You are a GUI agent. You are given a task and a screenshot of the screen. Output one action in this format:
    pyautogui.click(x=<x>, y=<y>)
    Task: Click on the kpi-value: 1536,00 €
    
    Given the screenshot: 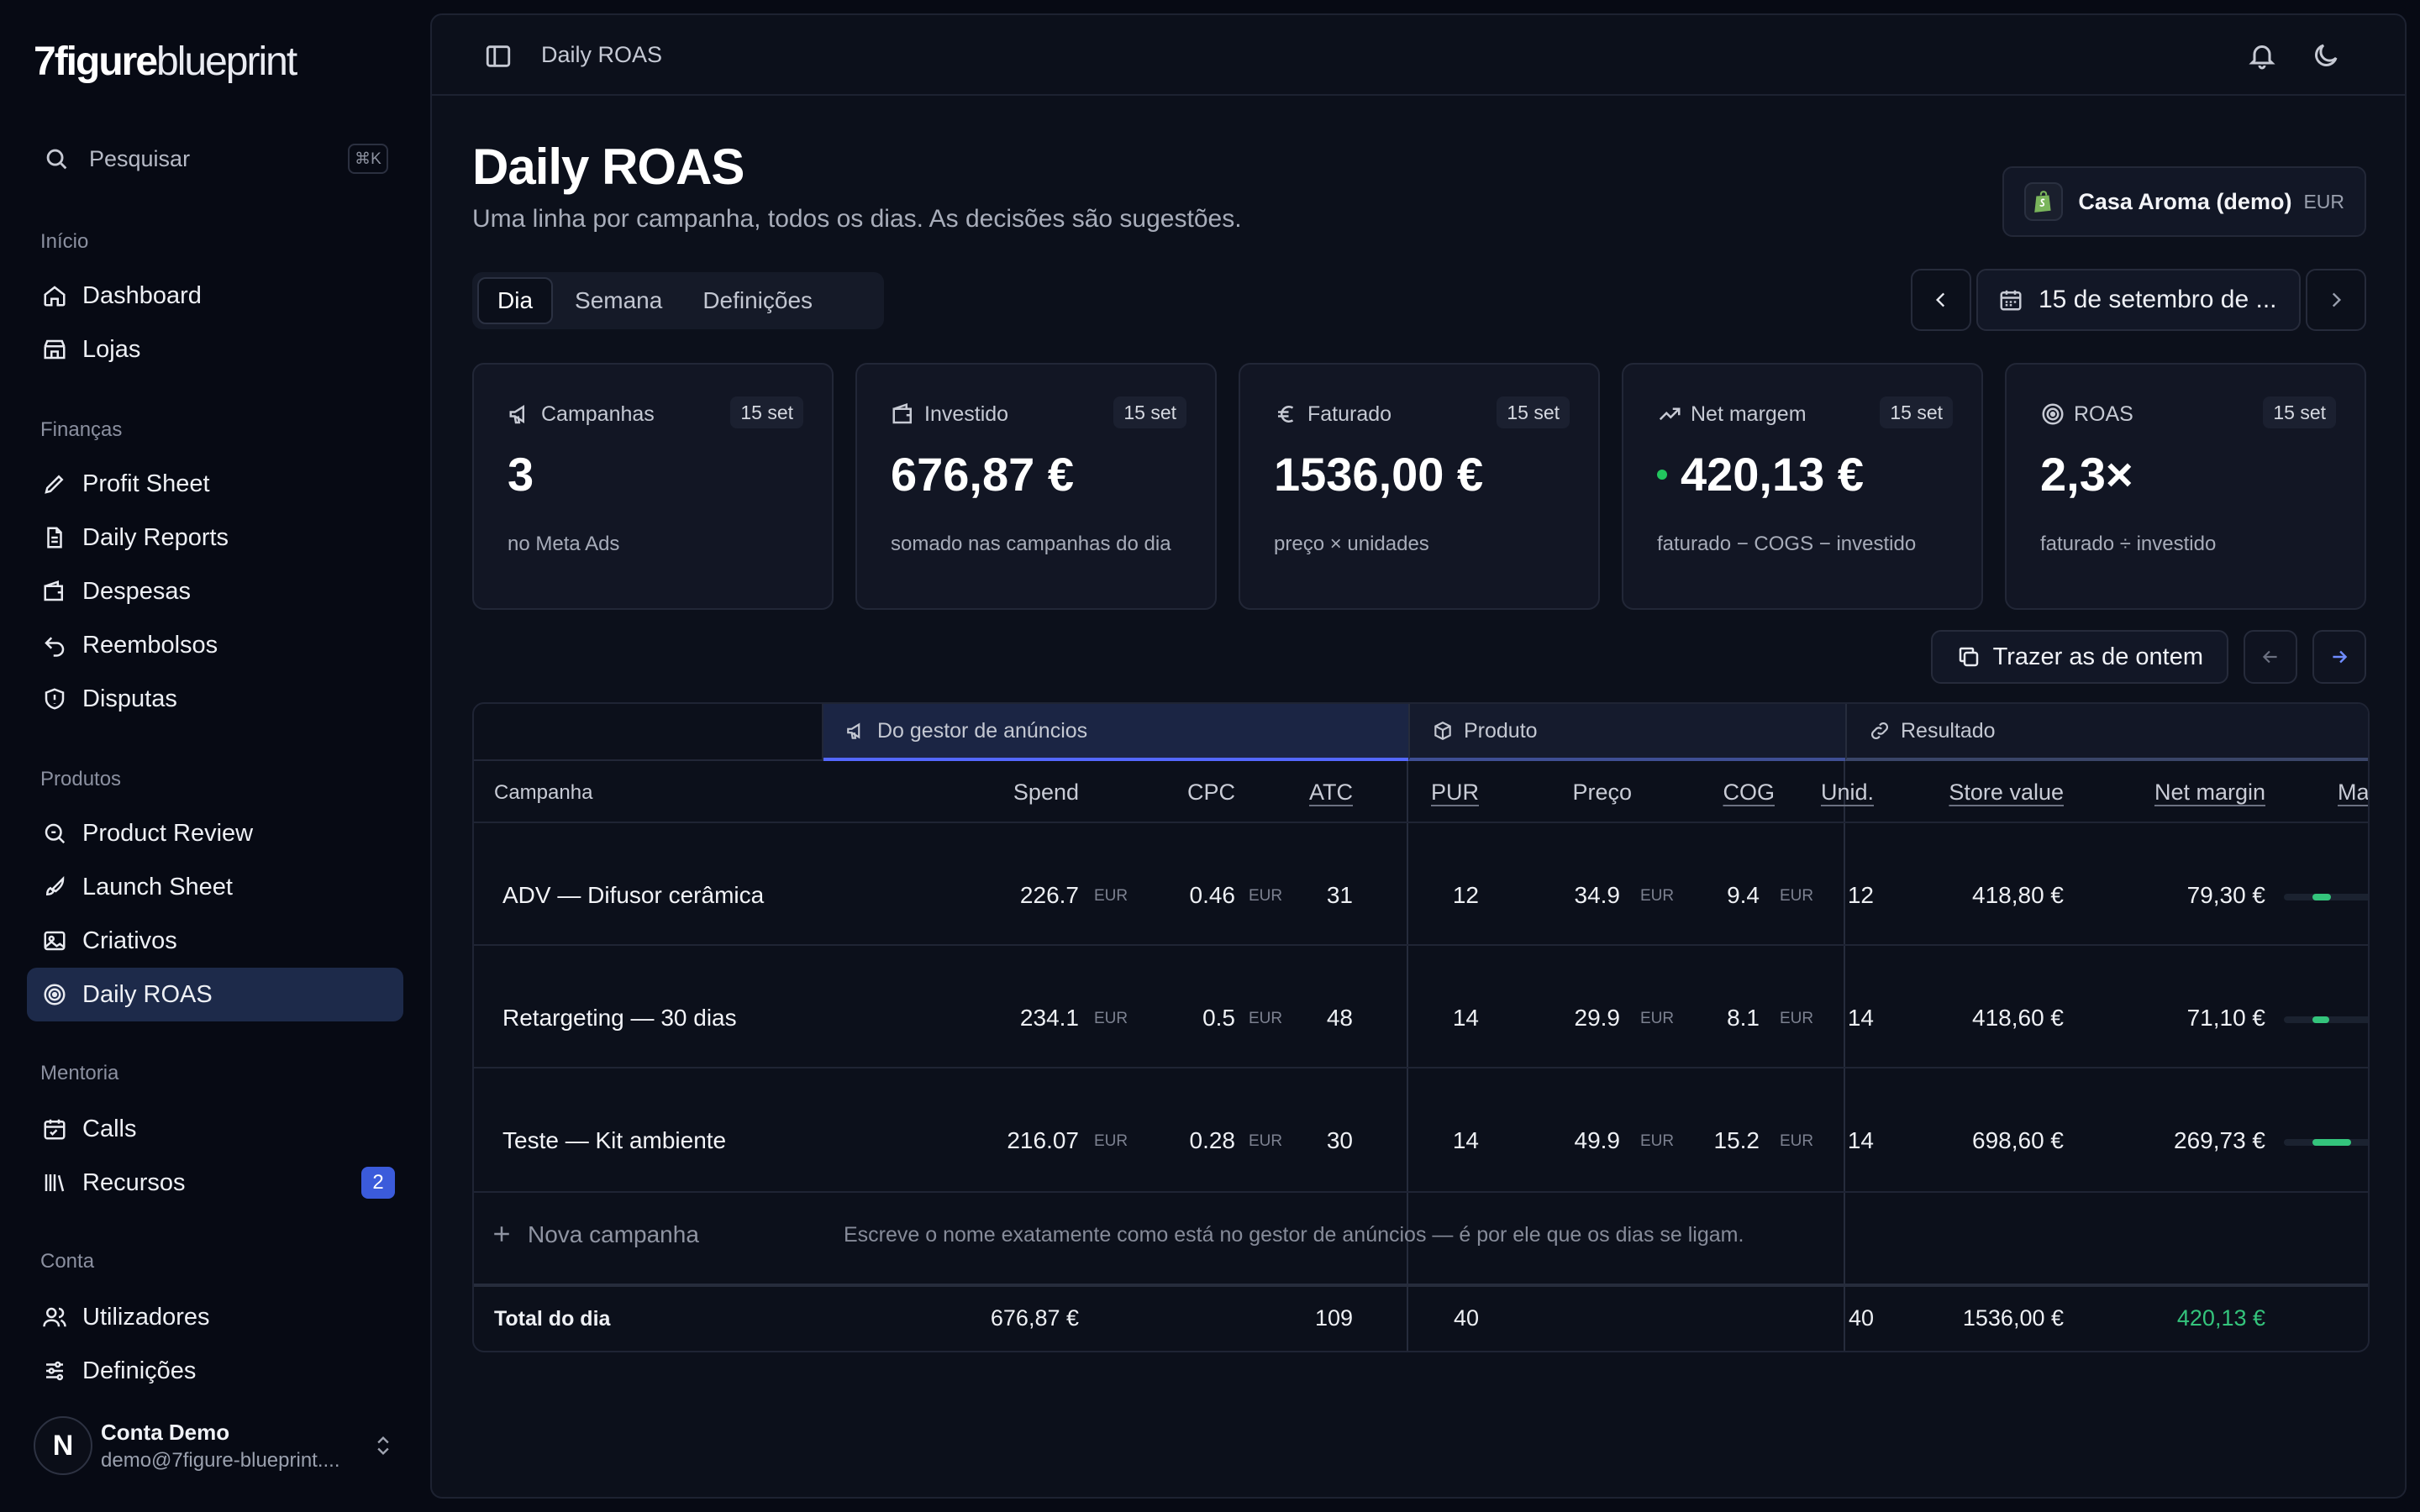 What is the action you would take?
    pyautogui.click(x=1379, y=474)
    